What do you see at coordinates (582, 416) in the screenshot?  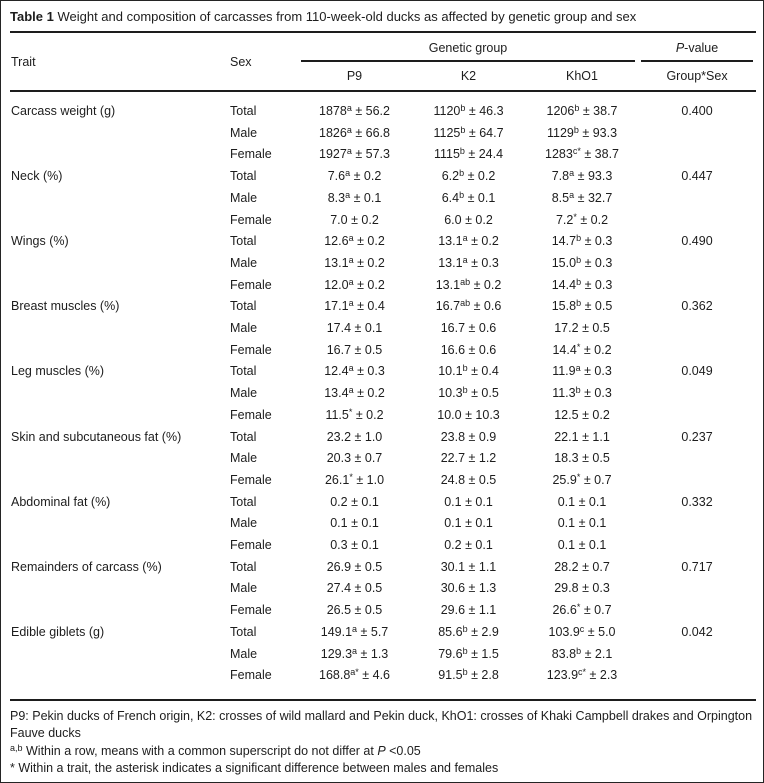 I see `value-cell: 12.5 ± 0.2` at bounding box center [582, 416].